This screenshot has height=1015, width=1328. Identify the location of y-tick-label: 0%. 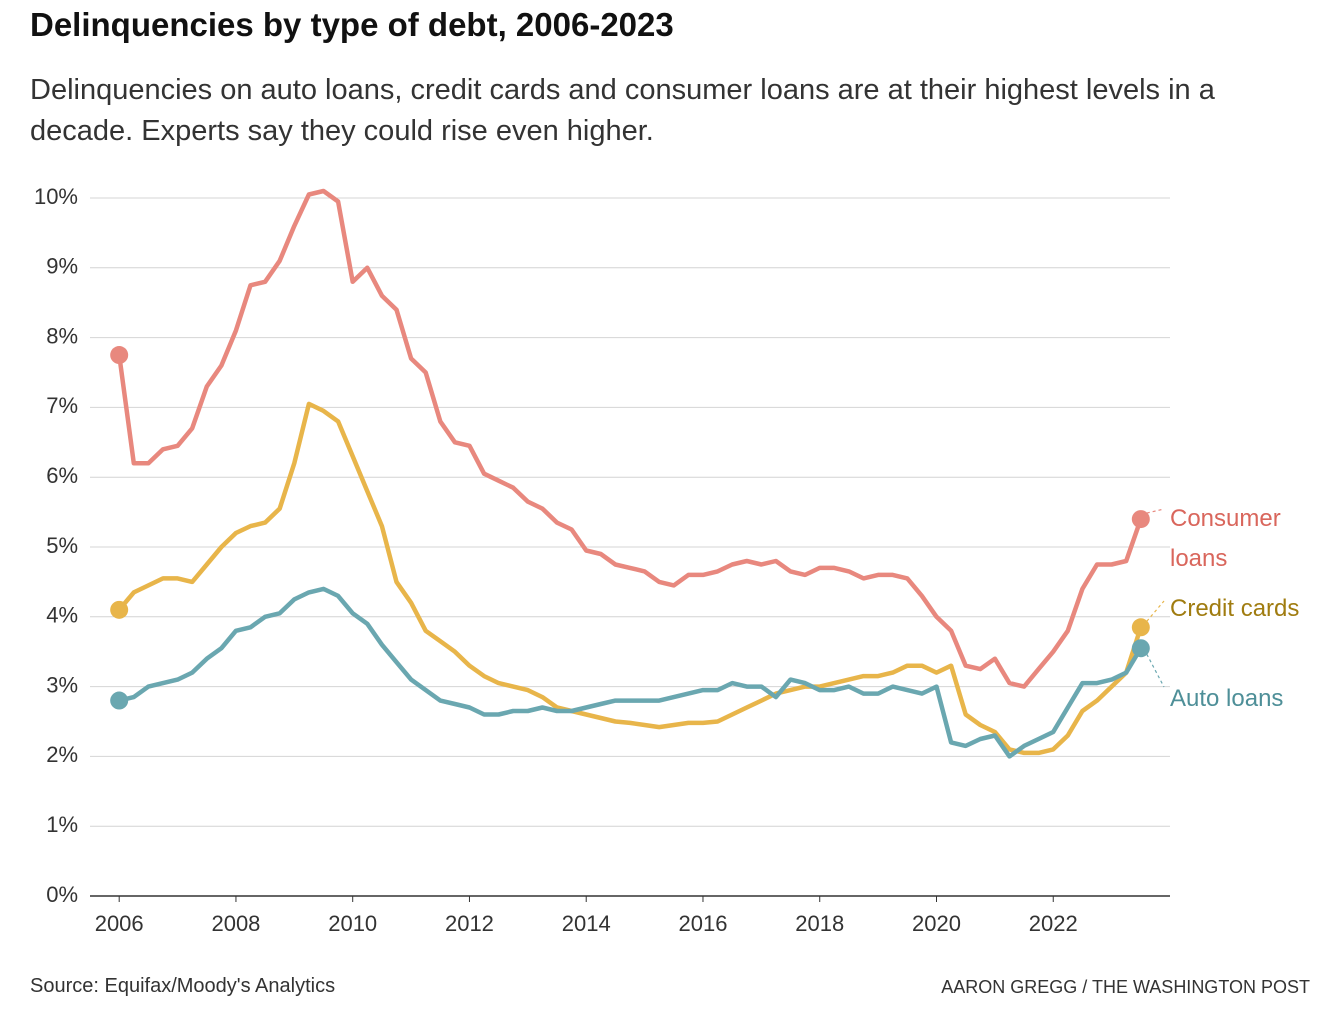
(62, 894).